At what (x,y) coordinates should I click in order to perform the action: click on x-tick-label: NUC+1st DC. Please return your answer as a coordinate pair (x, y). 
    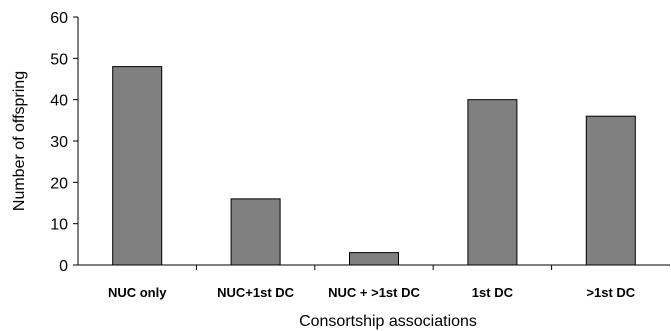
    Looking at the image, I should click on (256, 292).